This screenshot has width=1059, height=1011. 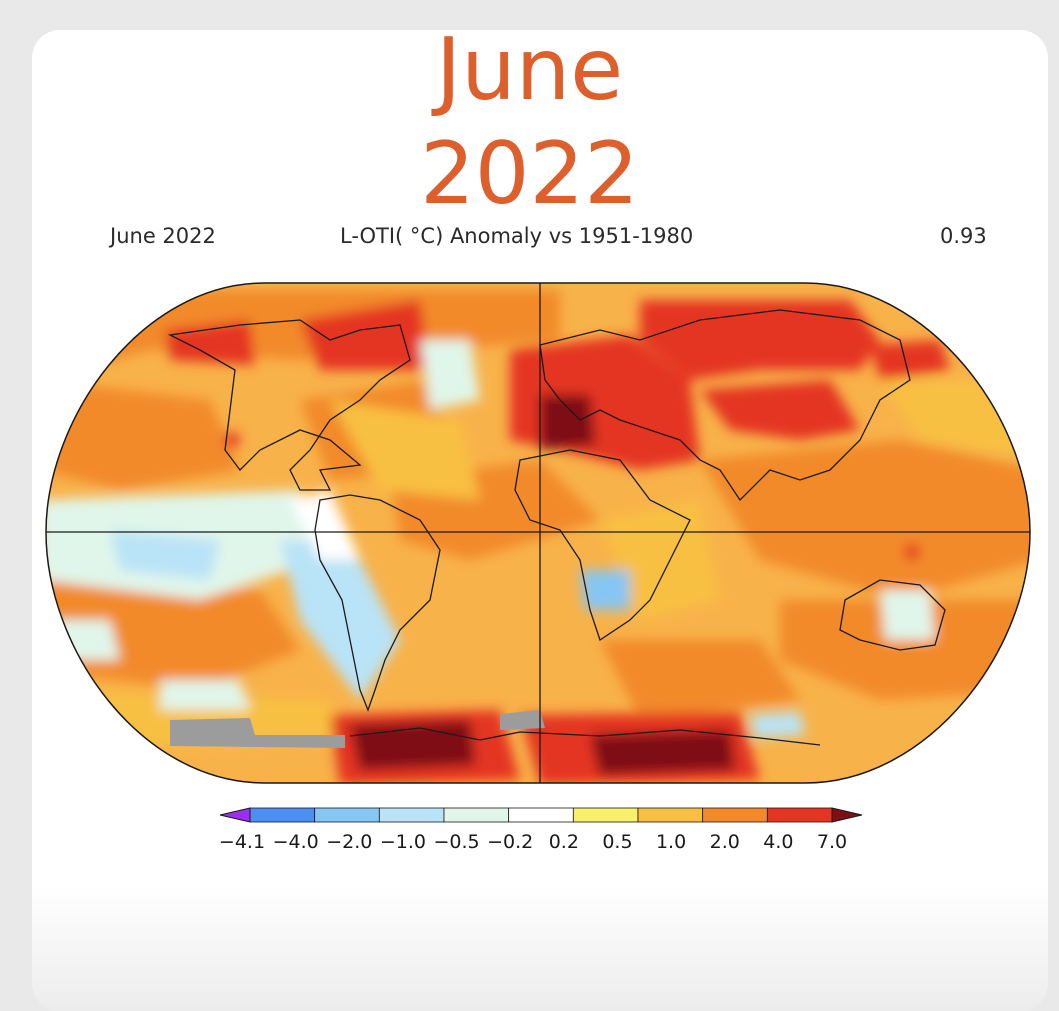 What do you see at coordinates (617, 842) in the screenshot?
I see `legend-tick-label: 0.5` at bounding box center [617, 842].